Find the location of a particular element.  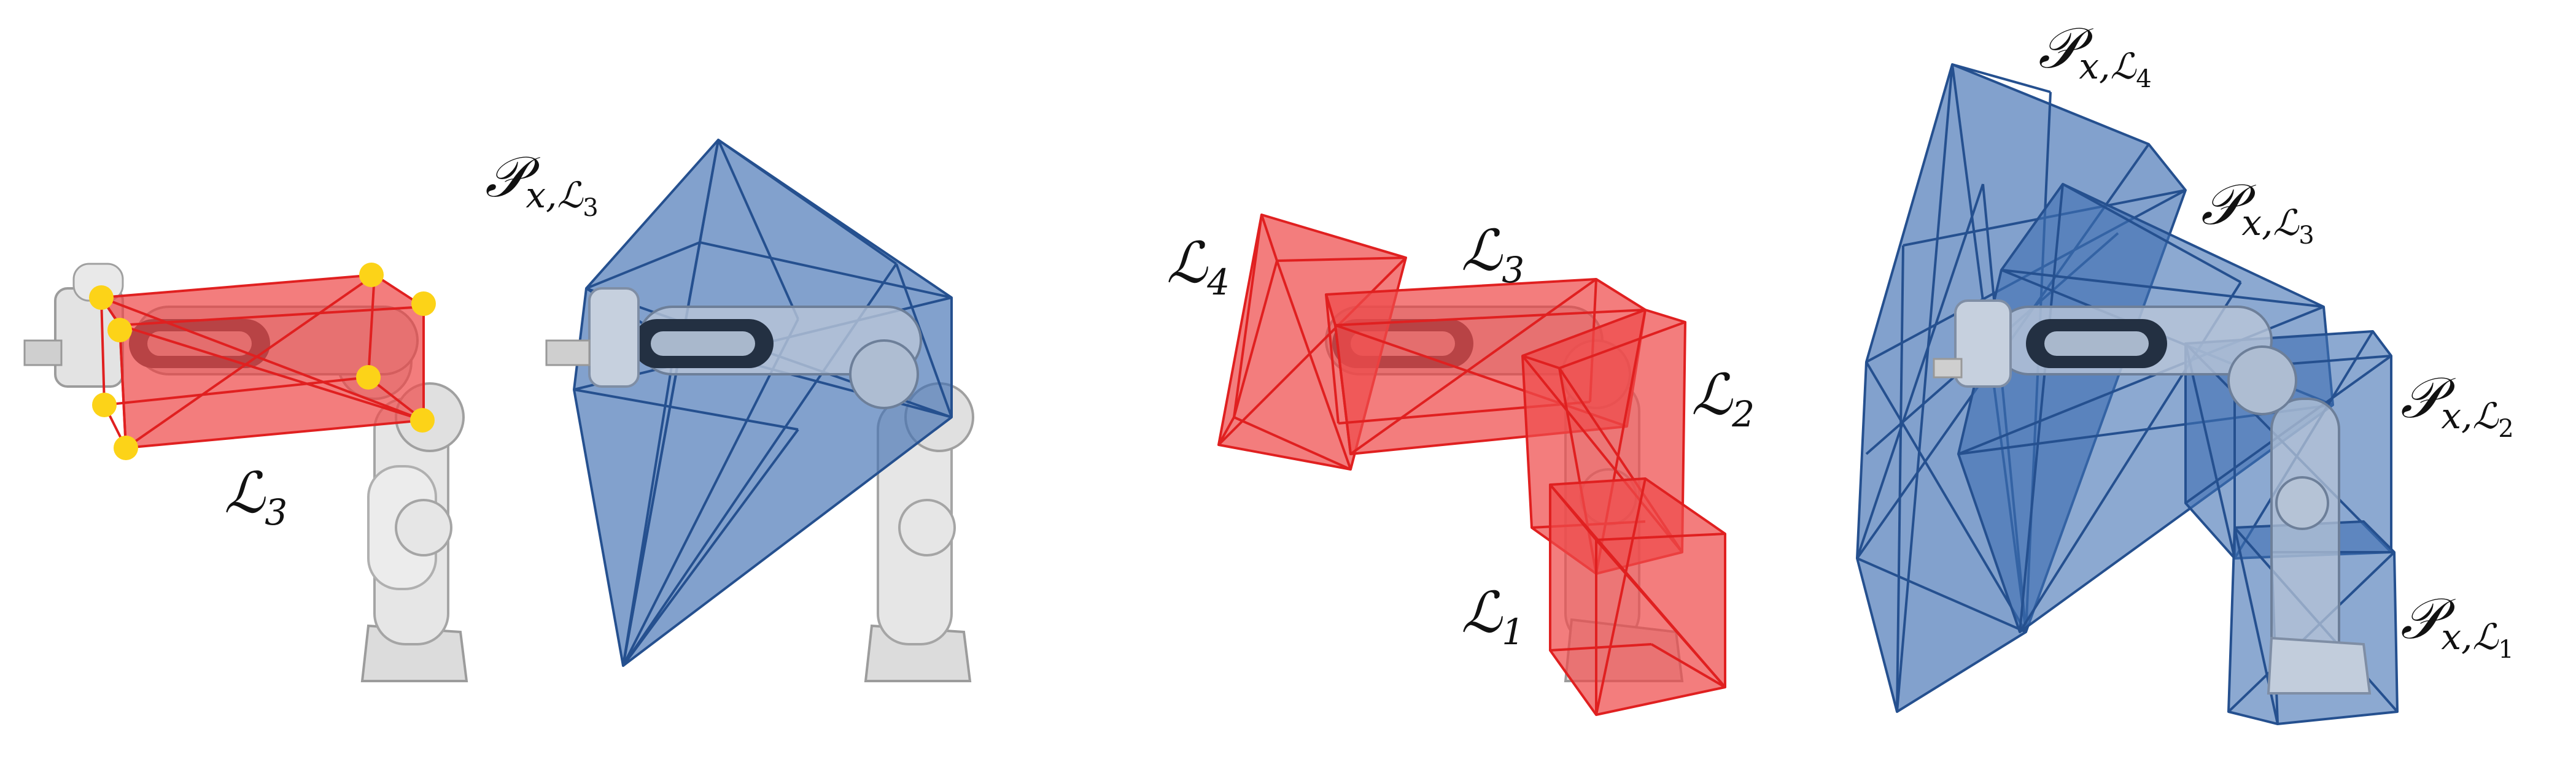

label-p2-c: 𝒫x,ℒ2 is located at coordinates (2457, 404).